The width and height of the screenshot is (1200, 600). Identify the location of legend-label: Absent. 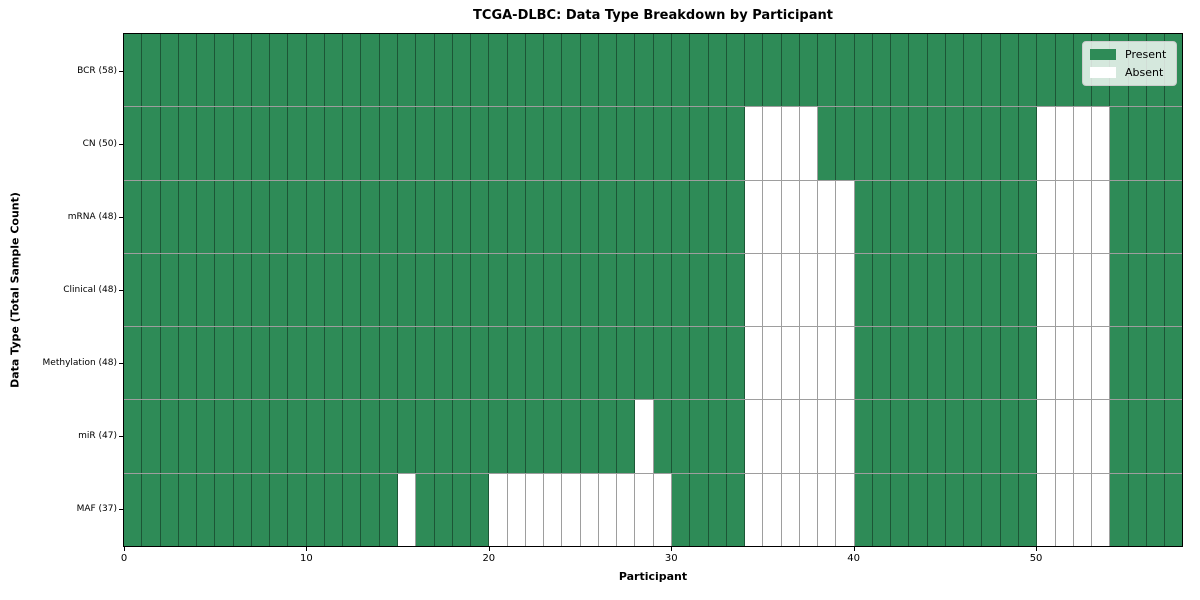
(1144, 72).